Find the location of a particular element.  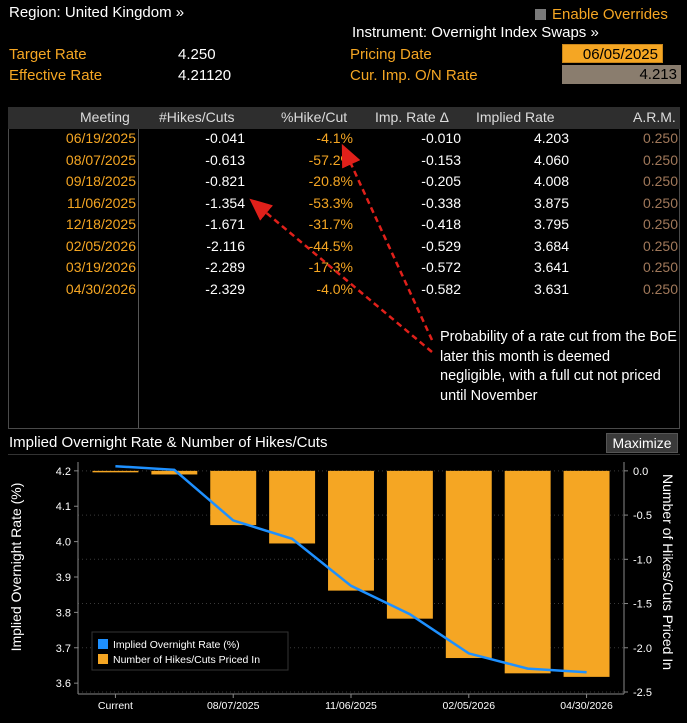

table-cell-implied: 4.060 is located at coordinates (551, 159).